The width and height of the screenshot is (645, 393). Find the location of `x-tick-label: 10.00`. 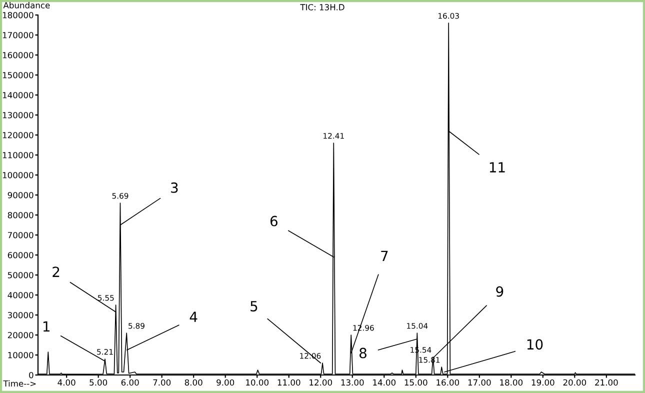

x-tick-label: 10.00 is located at coordinates (257, 382).